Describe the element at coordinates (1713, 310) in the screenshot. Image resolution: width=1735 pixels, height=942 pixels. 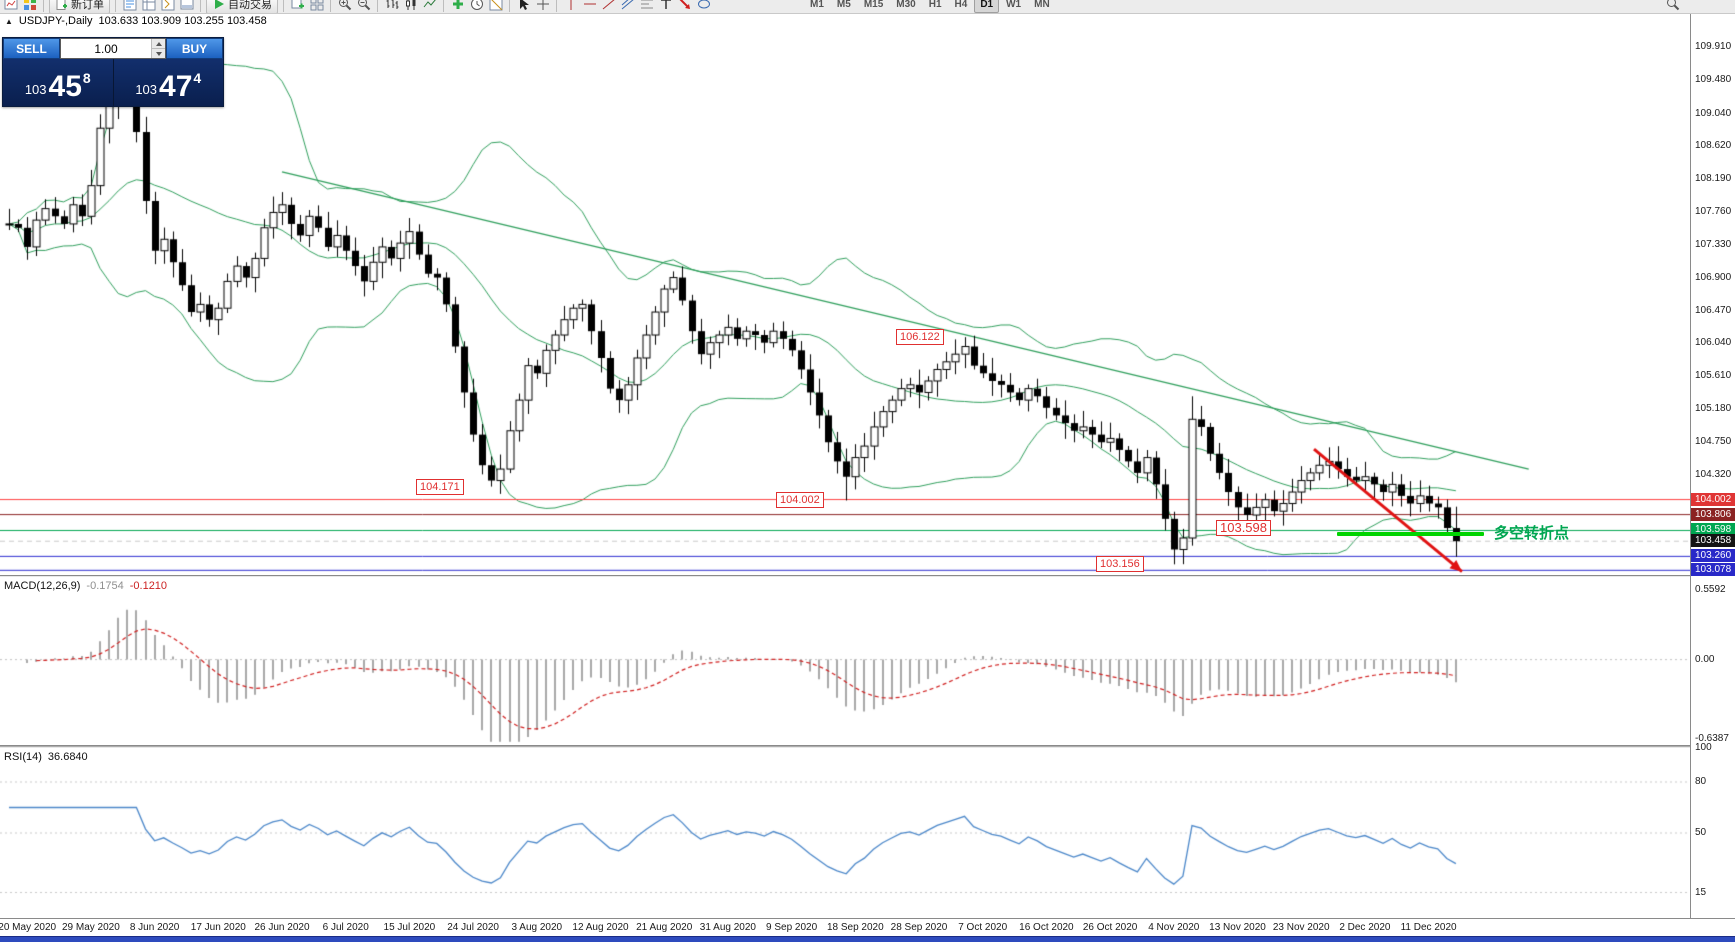
I see `price-tick: 106.470` at that location.